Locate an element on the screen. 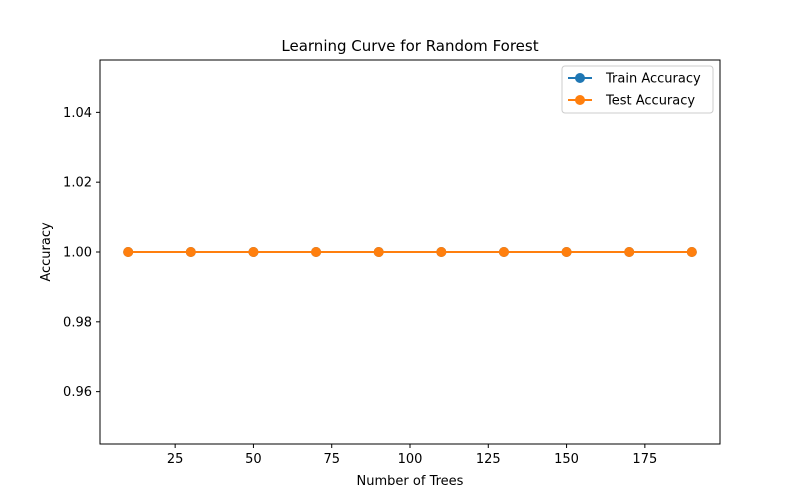 Image resolution: width=800 pixels, height=500 pixels. legend-box is located at coordinates (637, 89).